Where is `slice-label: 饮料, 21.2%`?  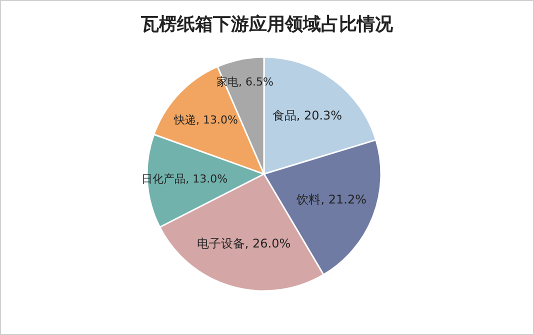
slice-label: 饮料, 21.2% is located at coordinates (332, 200).